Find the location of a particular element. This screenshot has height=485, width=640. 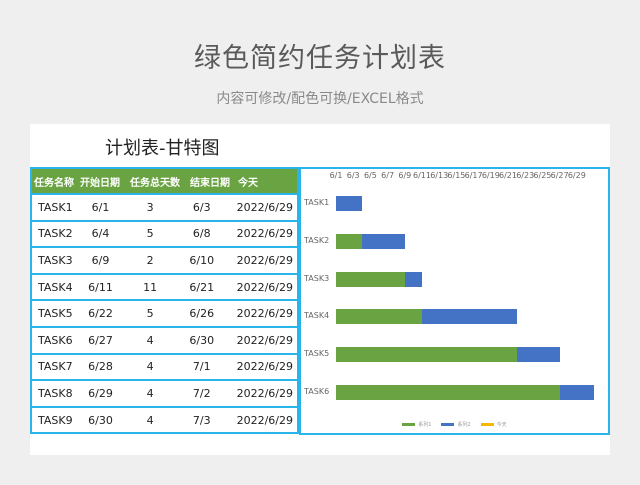

table-row: TASK5 6/22 5 6/26 2022/6/29 is located at coordinates (164, 312).